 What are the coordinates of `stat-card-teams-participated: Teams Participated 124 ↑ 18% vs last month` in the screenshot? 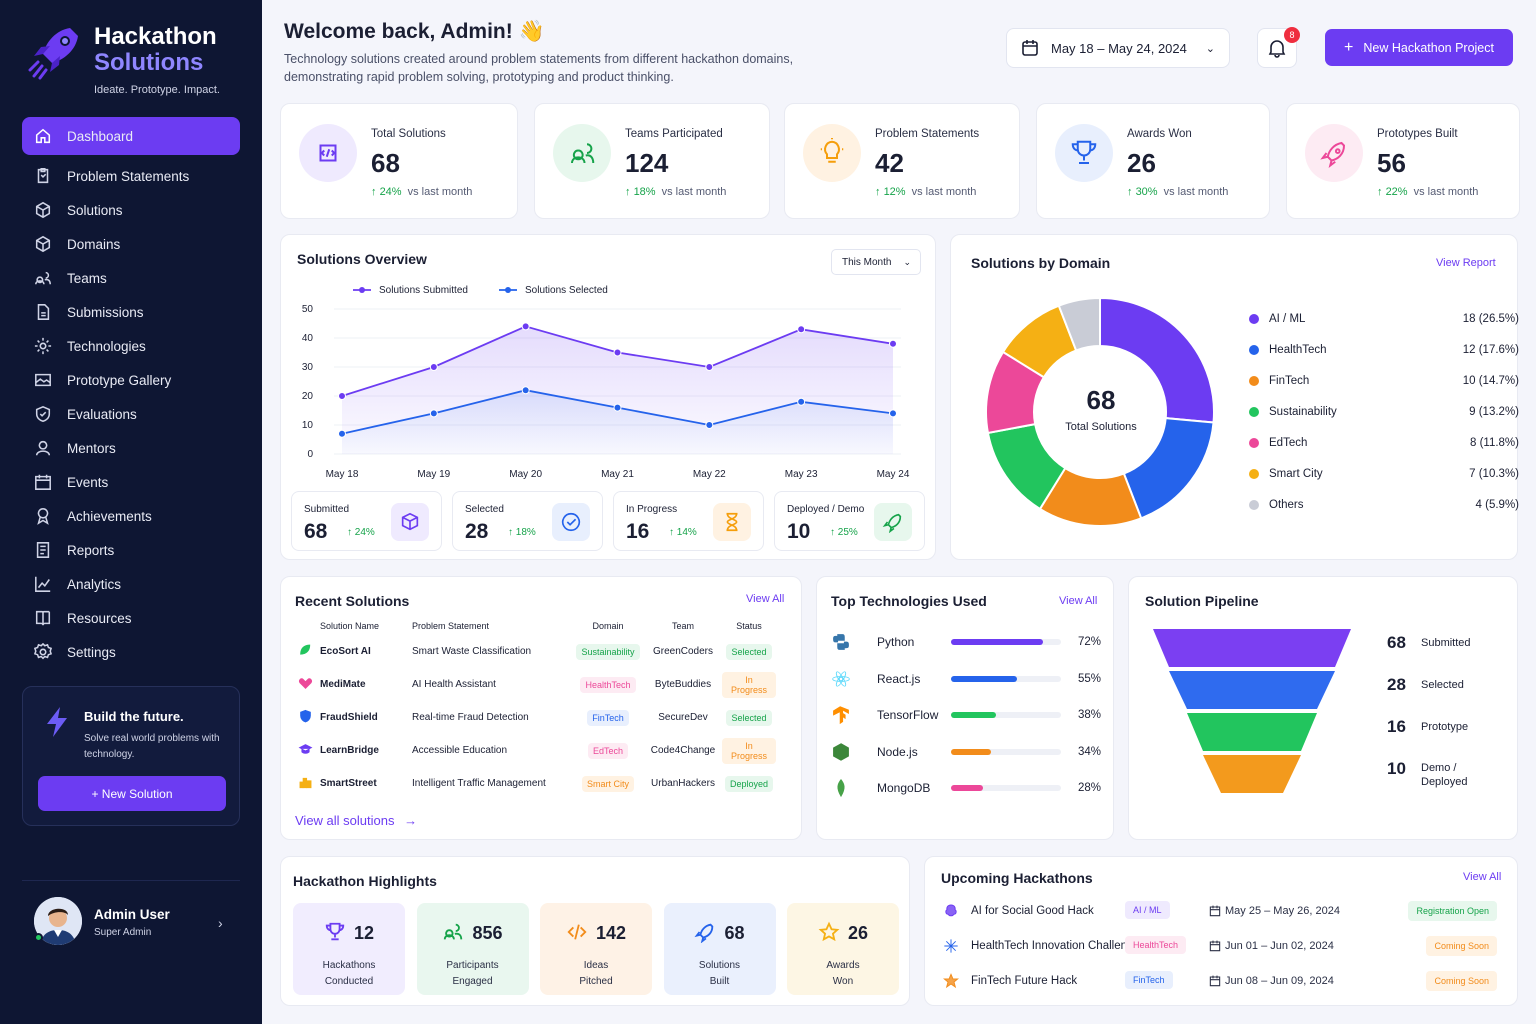 It's located at (652, 161).